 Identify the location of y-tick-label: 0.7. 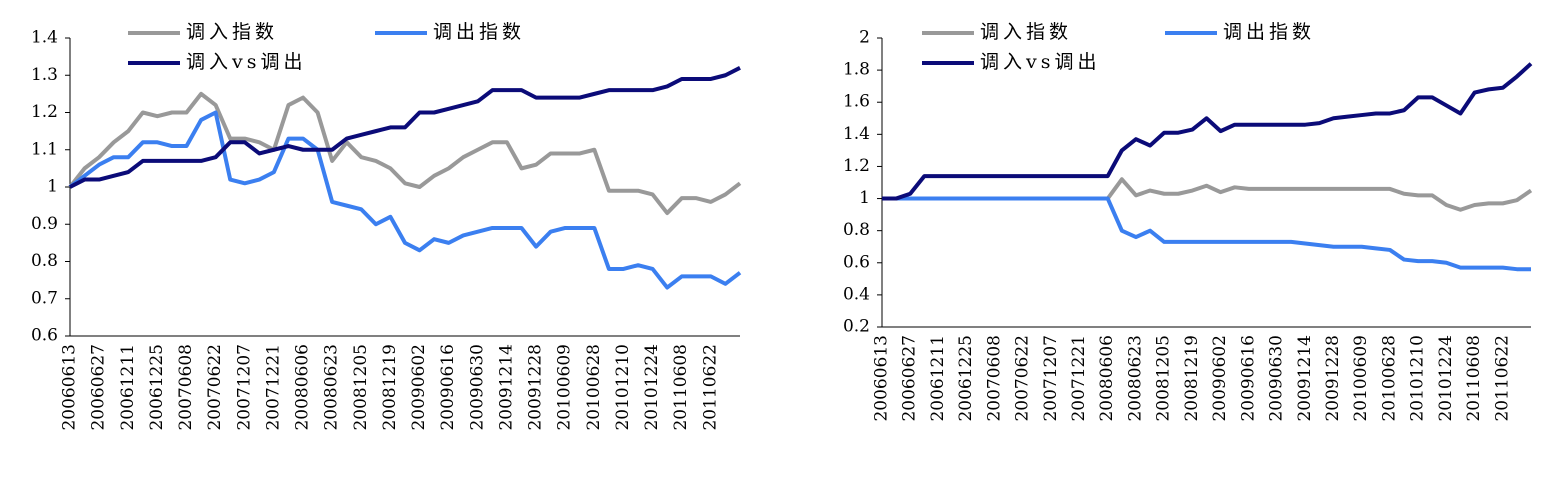
(44, 298).